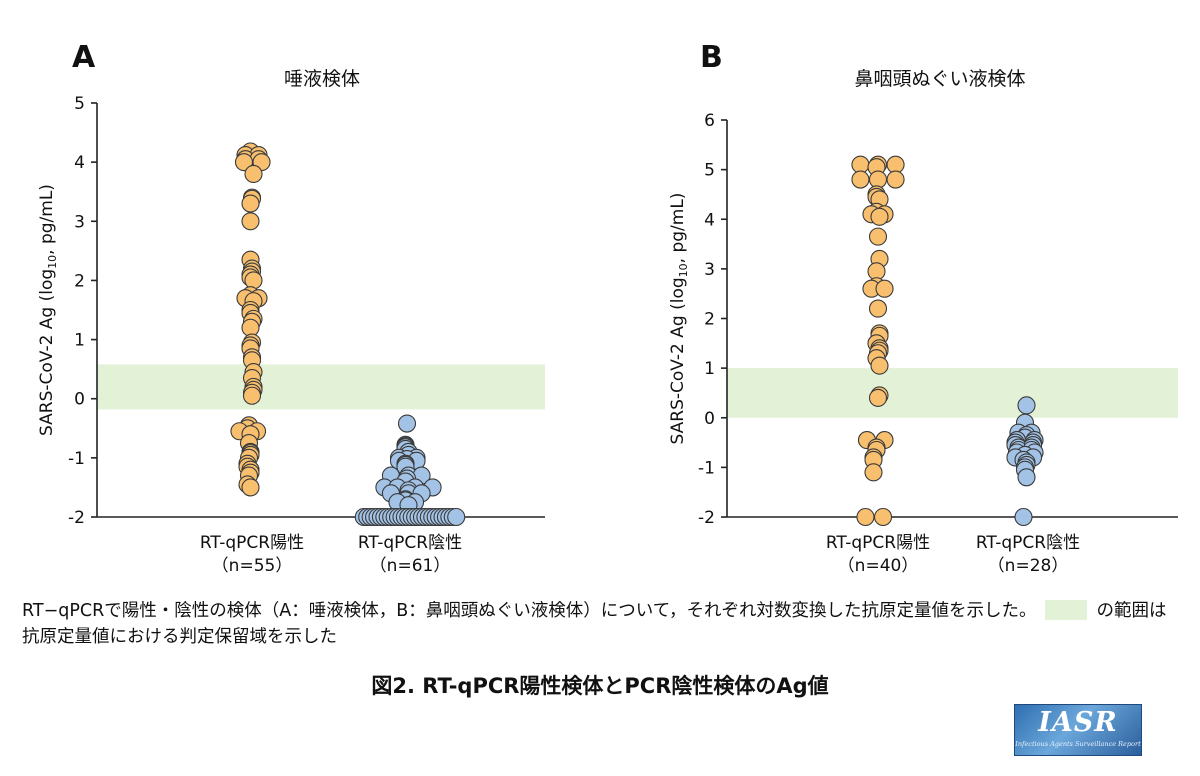 The width and height of the screenshot is (1200, 776). Describe the element at coordinates (84, 57) in the screenshot. I see `panel-label: A` at that location.